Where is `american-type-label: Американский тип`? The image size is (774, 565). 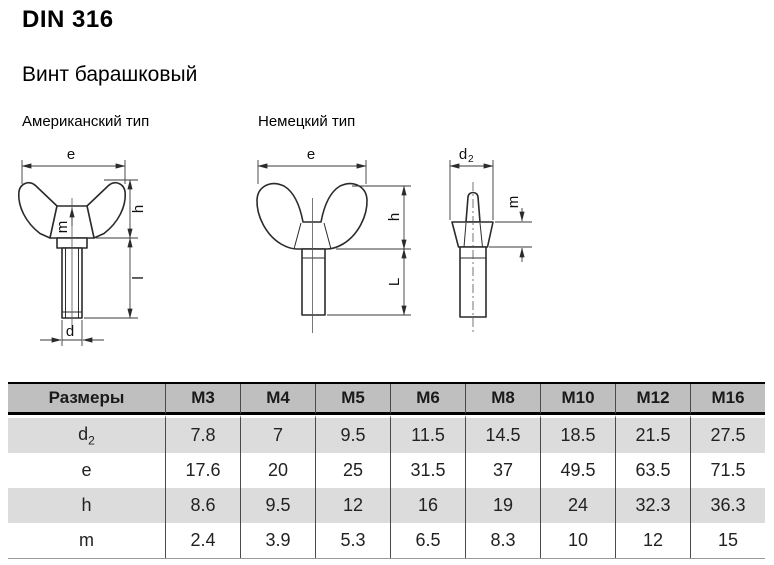 american-type-label: Американский тип is located at coordinates (86, 121).